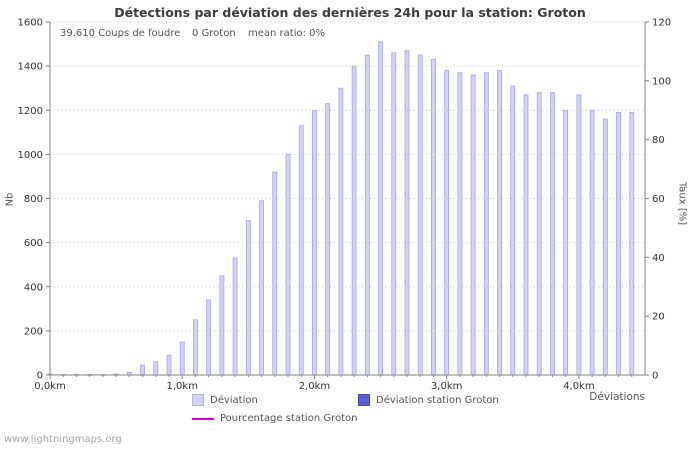 The width and height of the screenshot is (700, 450). Describe the element at coordinates (287, 33) in the screenshot. I see `mean-ratio-annotation: mean ratio: 0%` at that location.